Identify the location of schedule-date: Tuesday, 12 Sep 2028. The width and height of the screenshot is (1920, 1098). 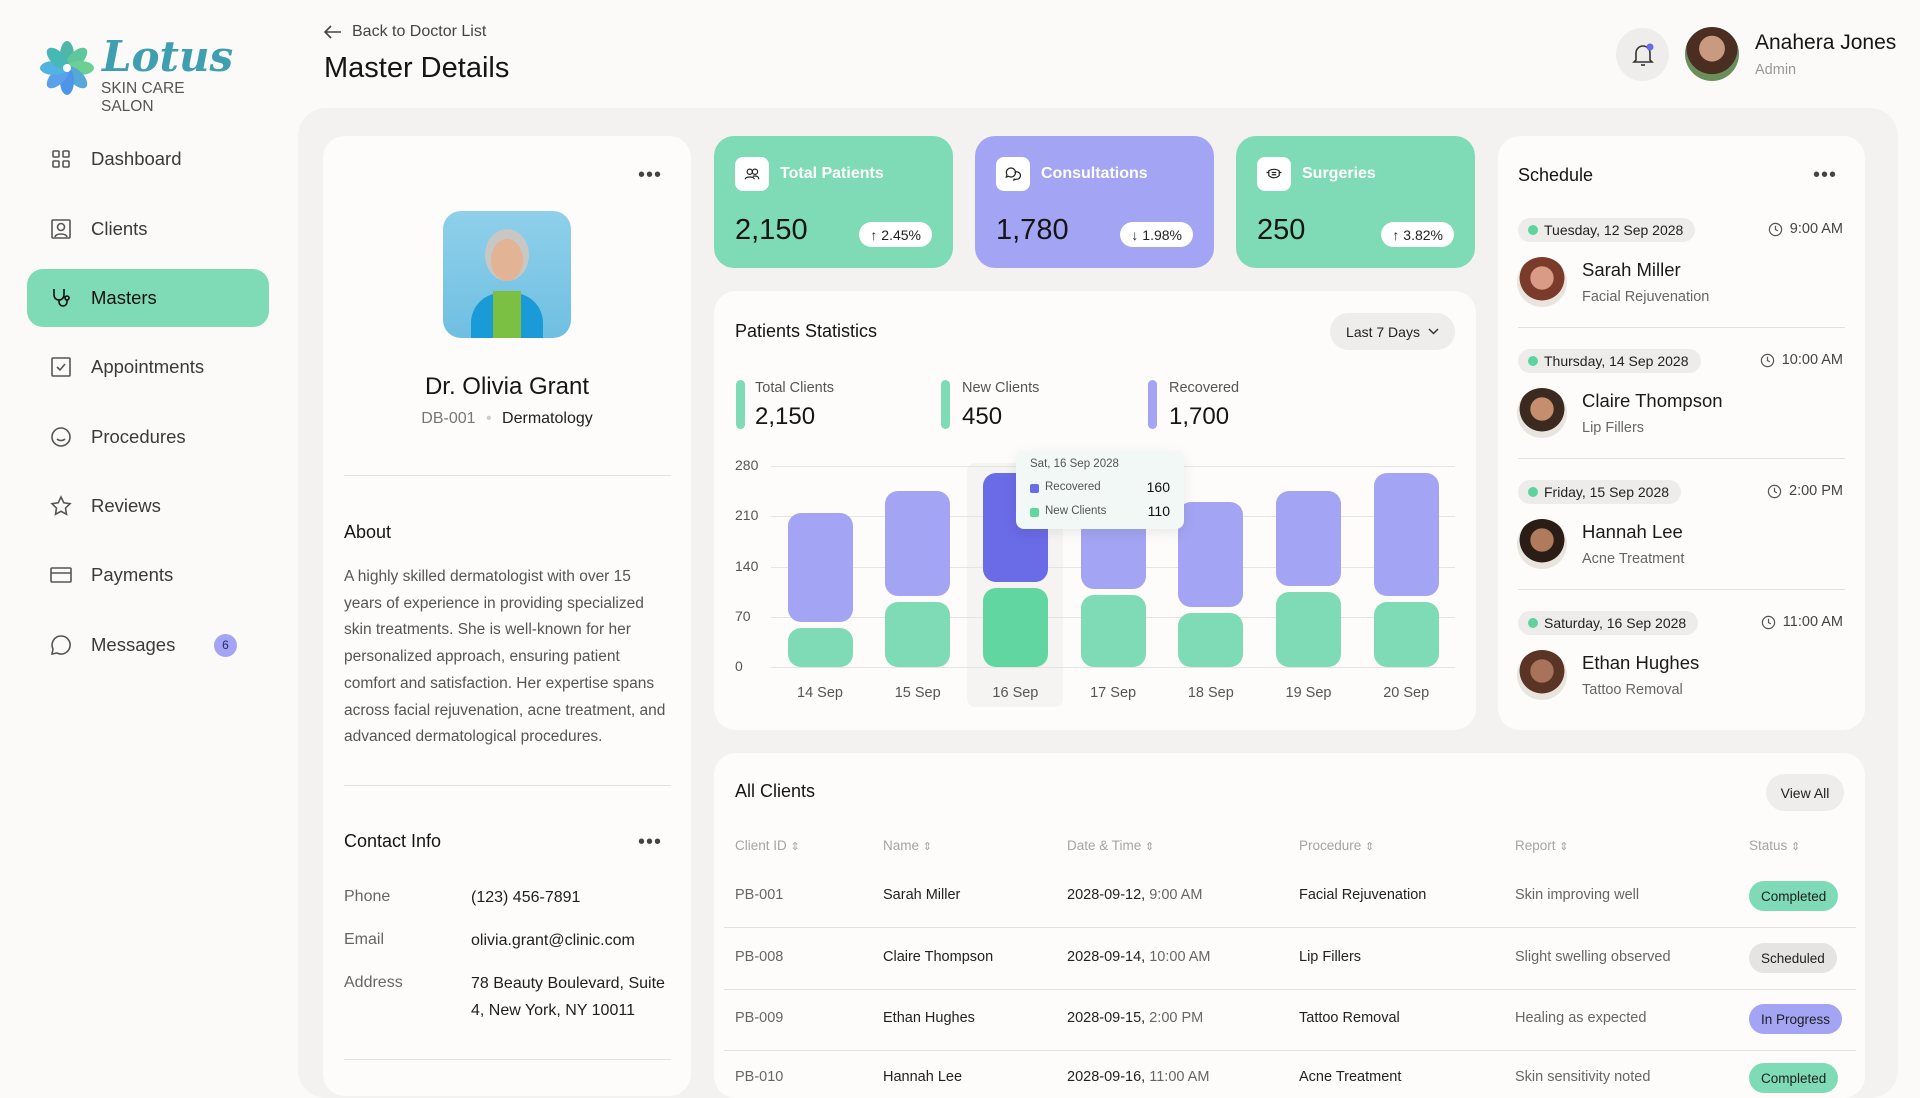
(1607, 230).